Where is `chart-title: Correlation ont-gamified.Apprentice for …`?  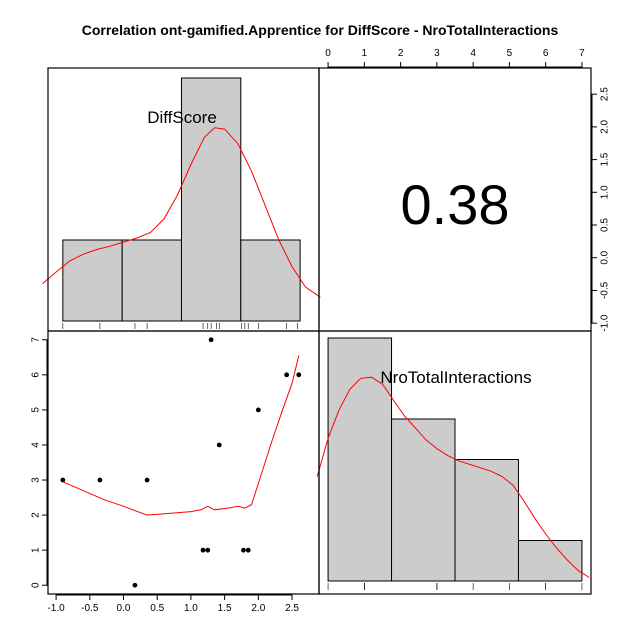
chart-title: Correlation ont-gamified.Apprentice for … is located at coordinates (320, 30).